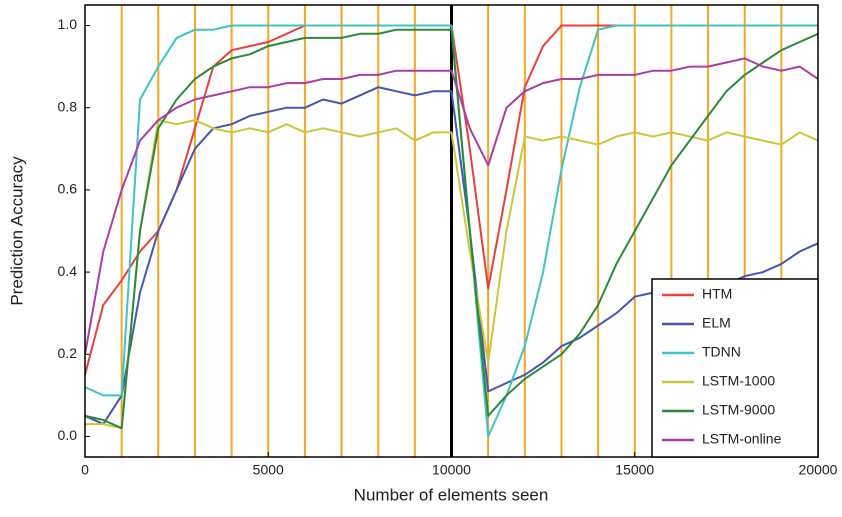 The image size is (842, 517). I want to click on legend-box, so click(735, 368).